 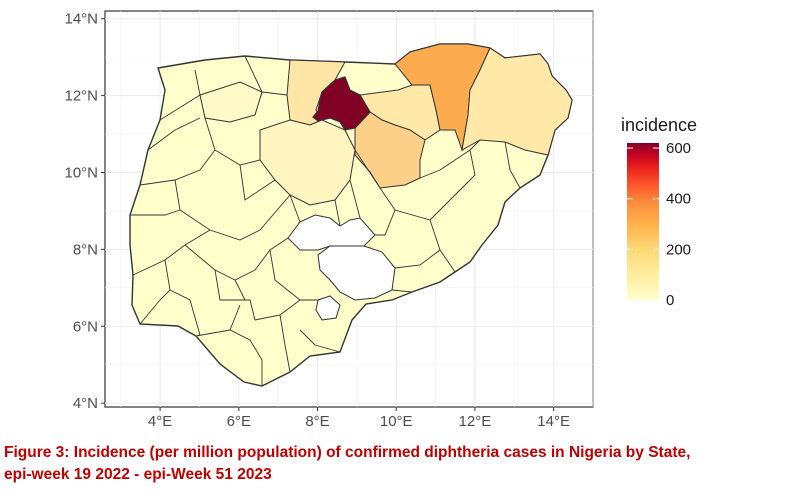 What do you see at coordinates (678, 148) in the screenshot?
I see `legend-tick-label: 600` at bounding box center [678, 148].